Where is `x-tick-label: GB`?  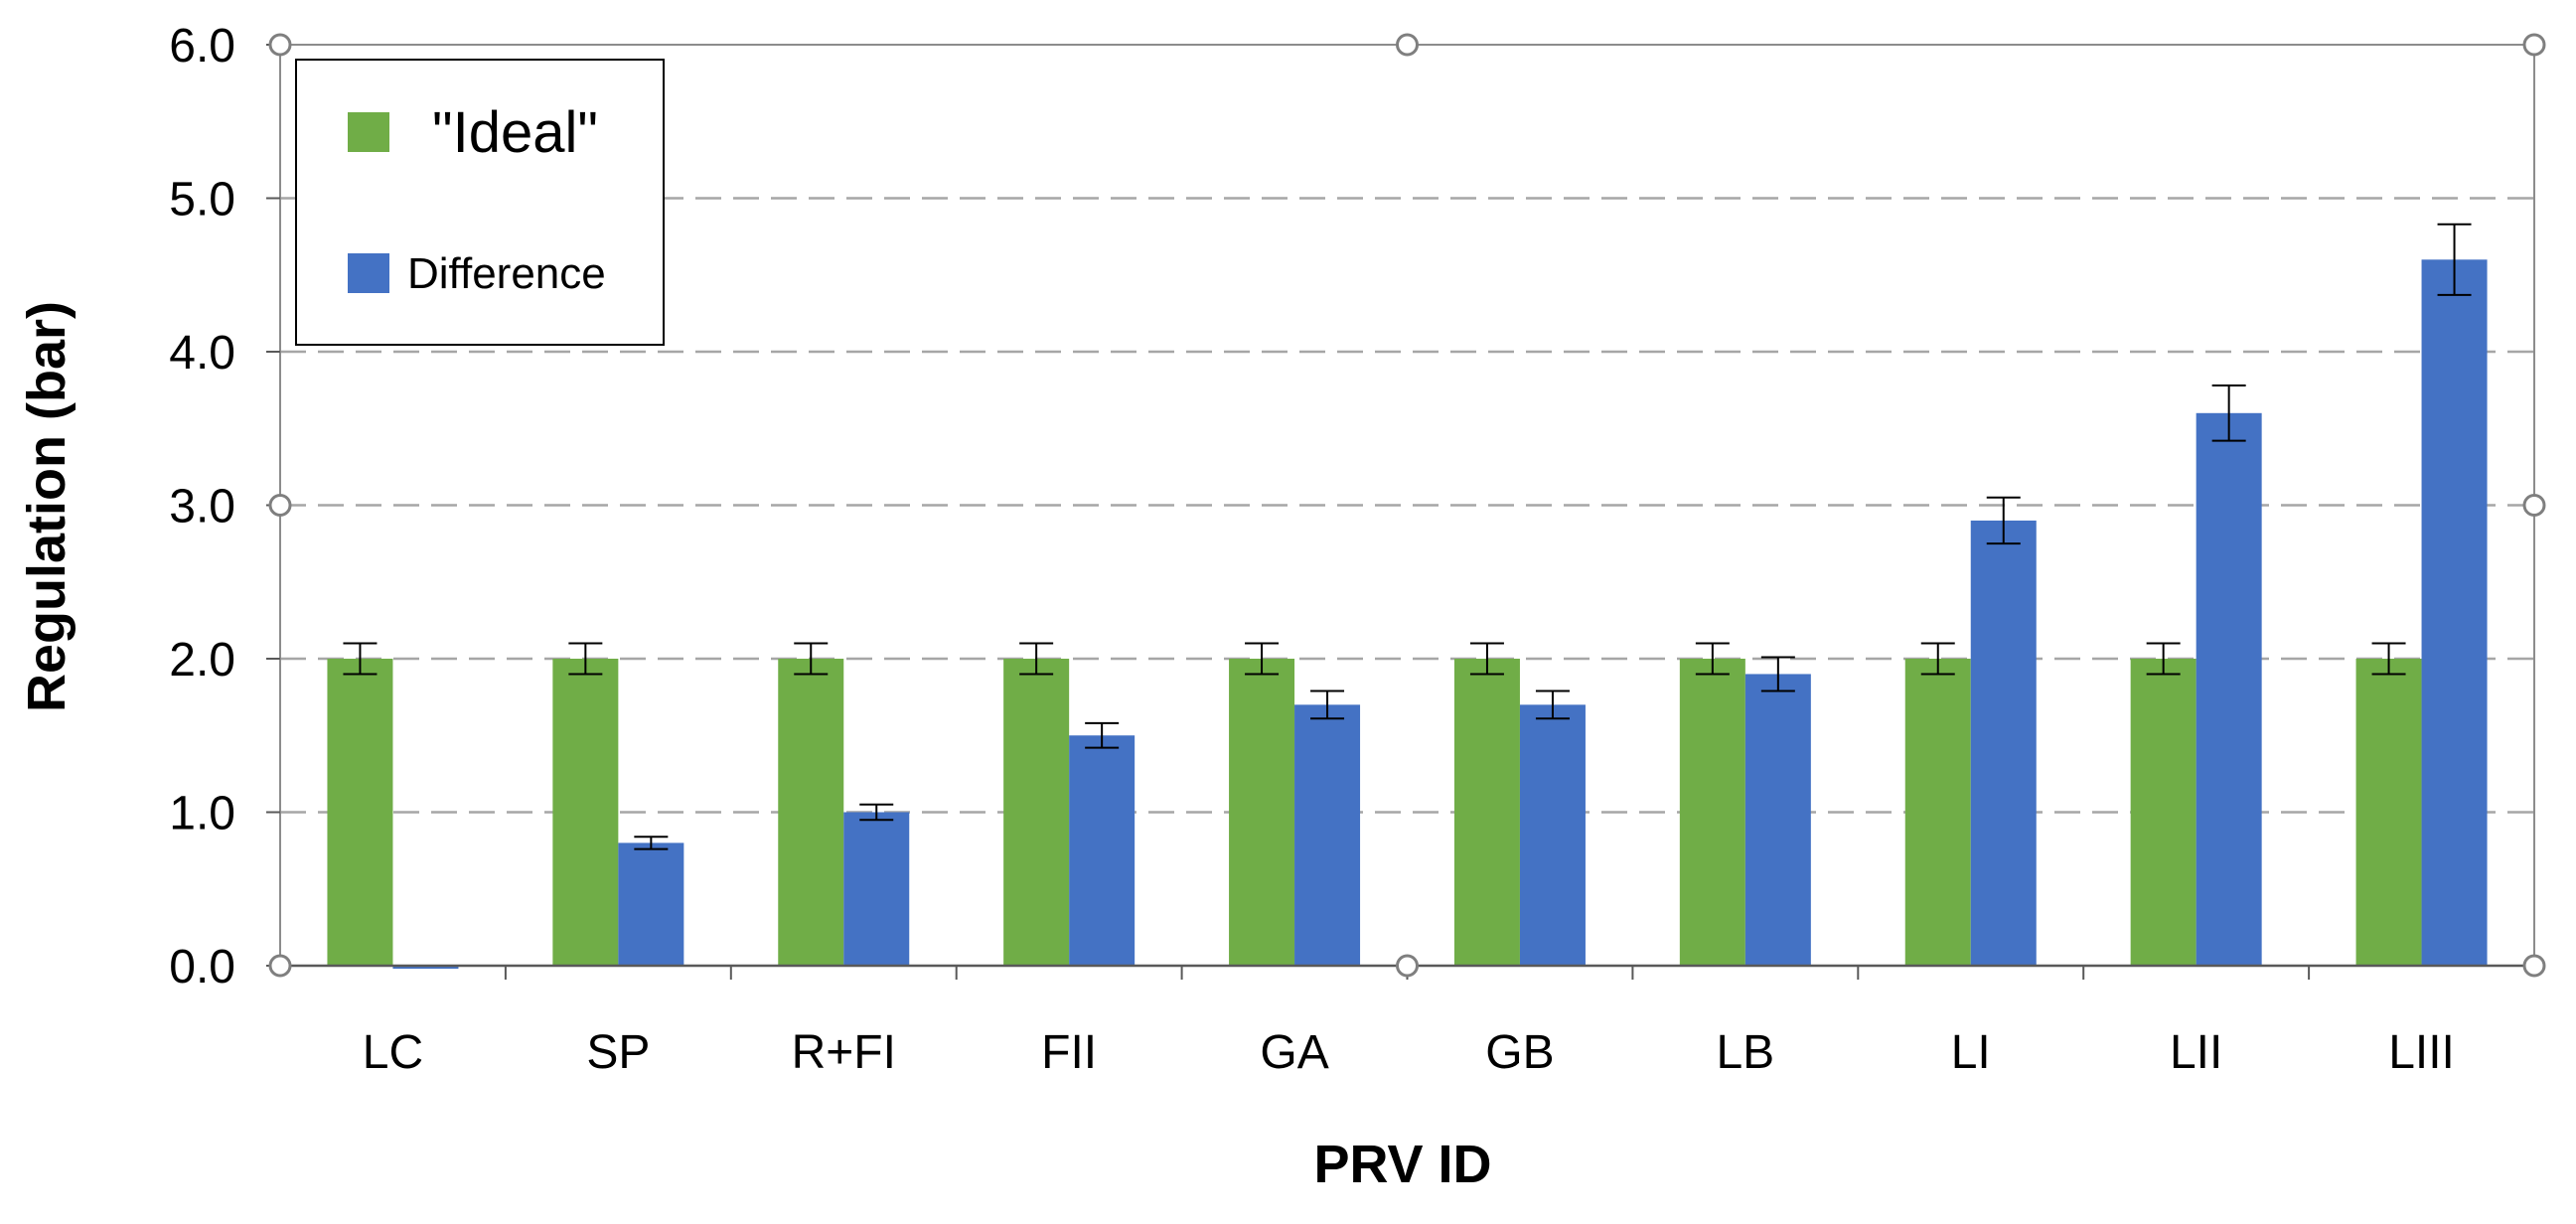
x-tick-label: GB is located at coordinates (1519, 1052).